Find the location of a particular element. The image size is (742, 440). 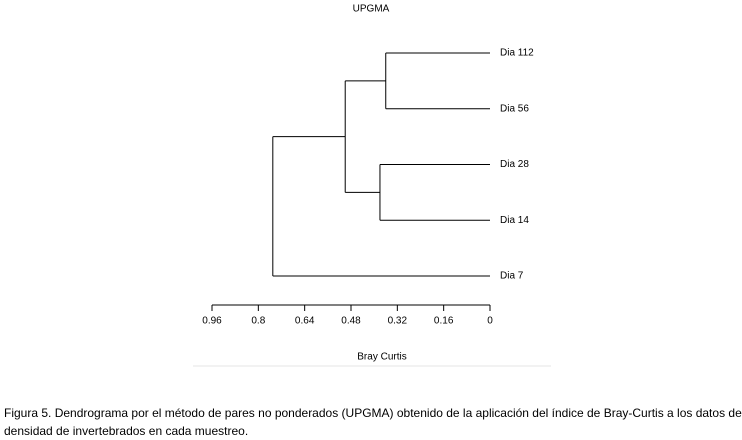

x-tick-label: 0.96 is located at coordinates (212, 321).